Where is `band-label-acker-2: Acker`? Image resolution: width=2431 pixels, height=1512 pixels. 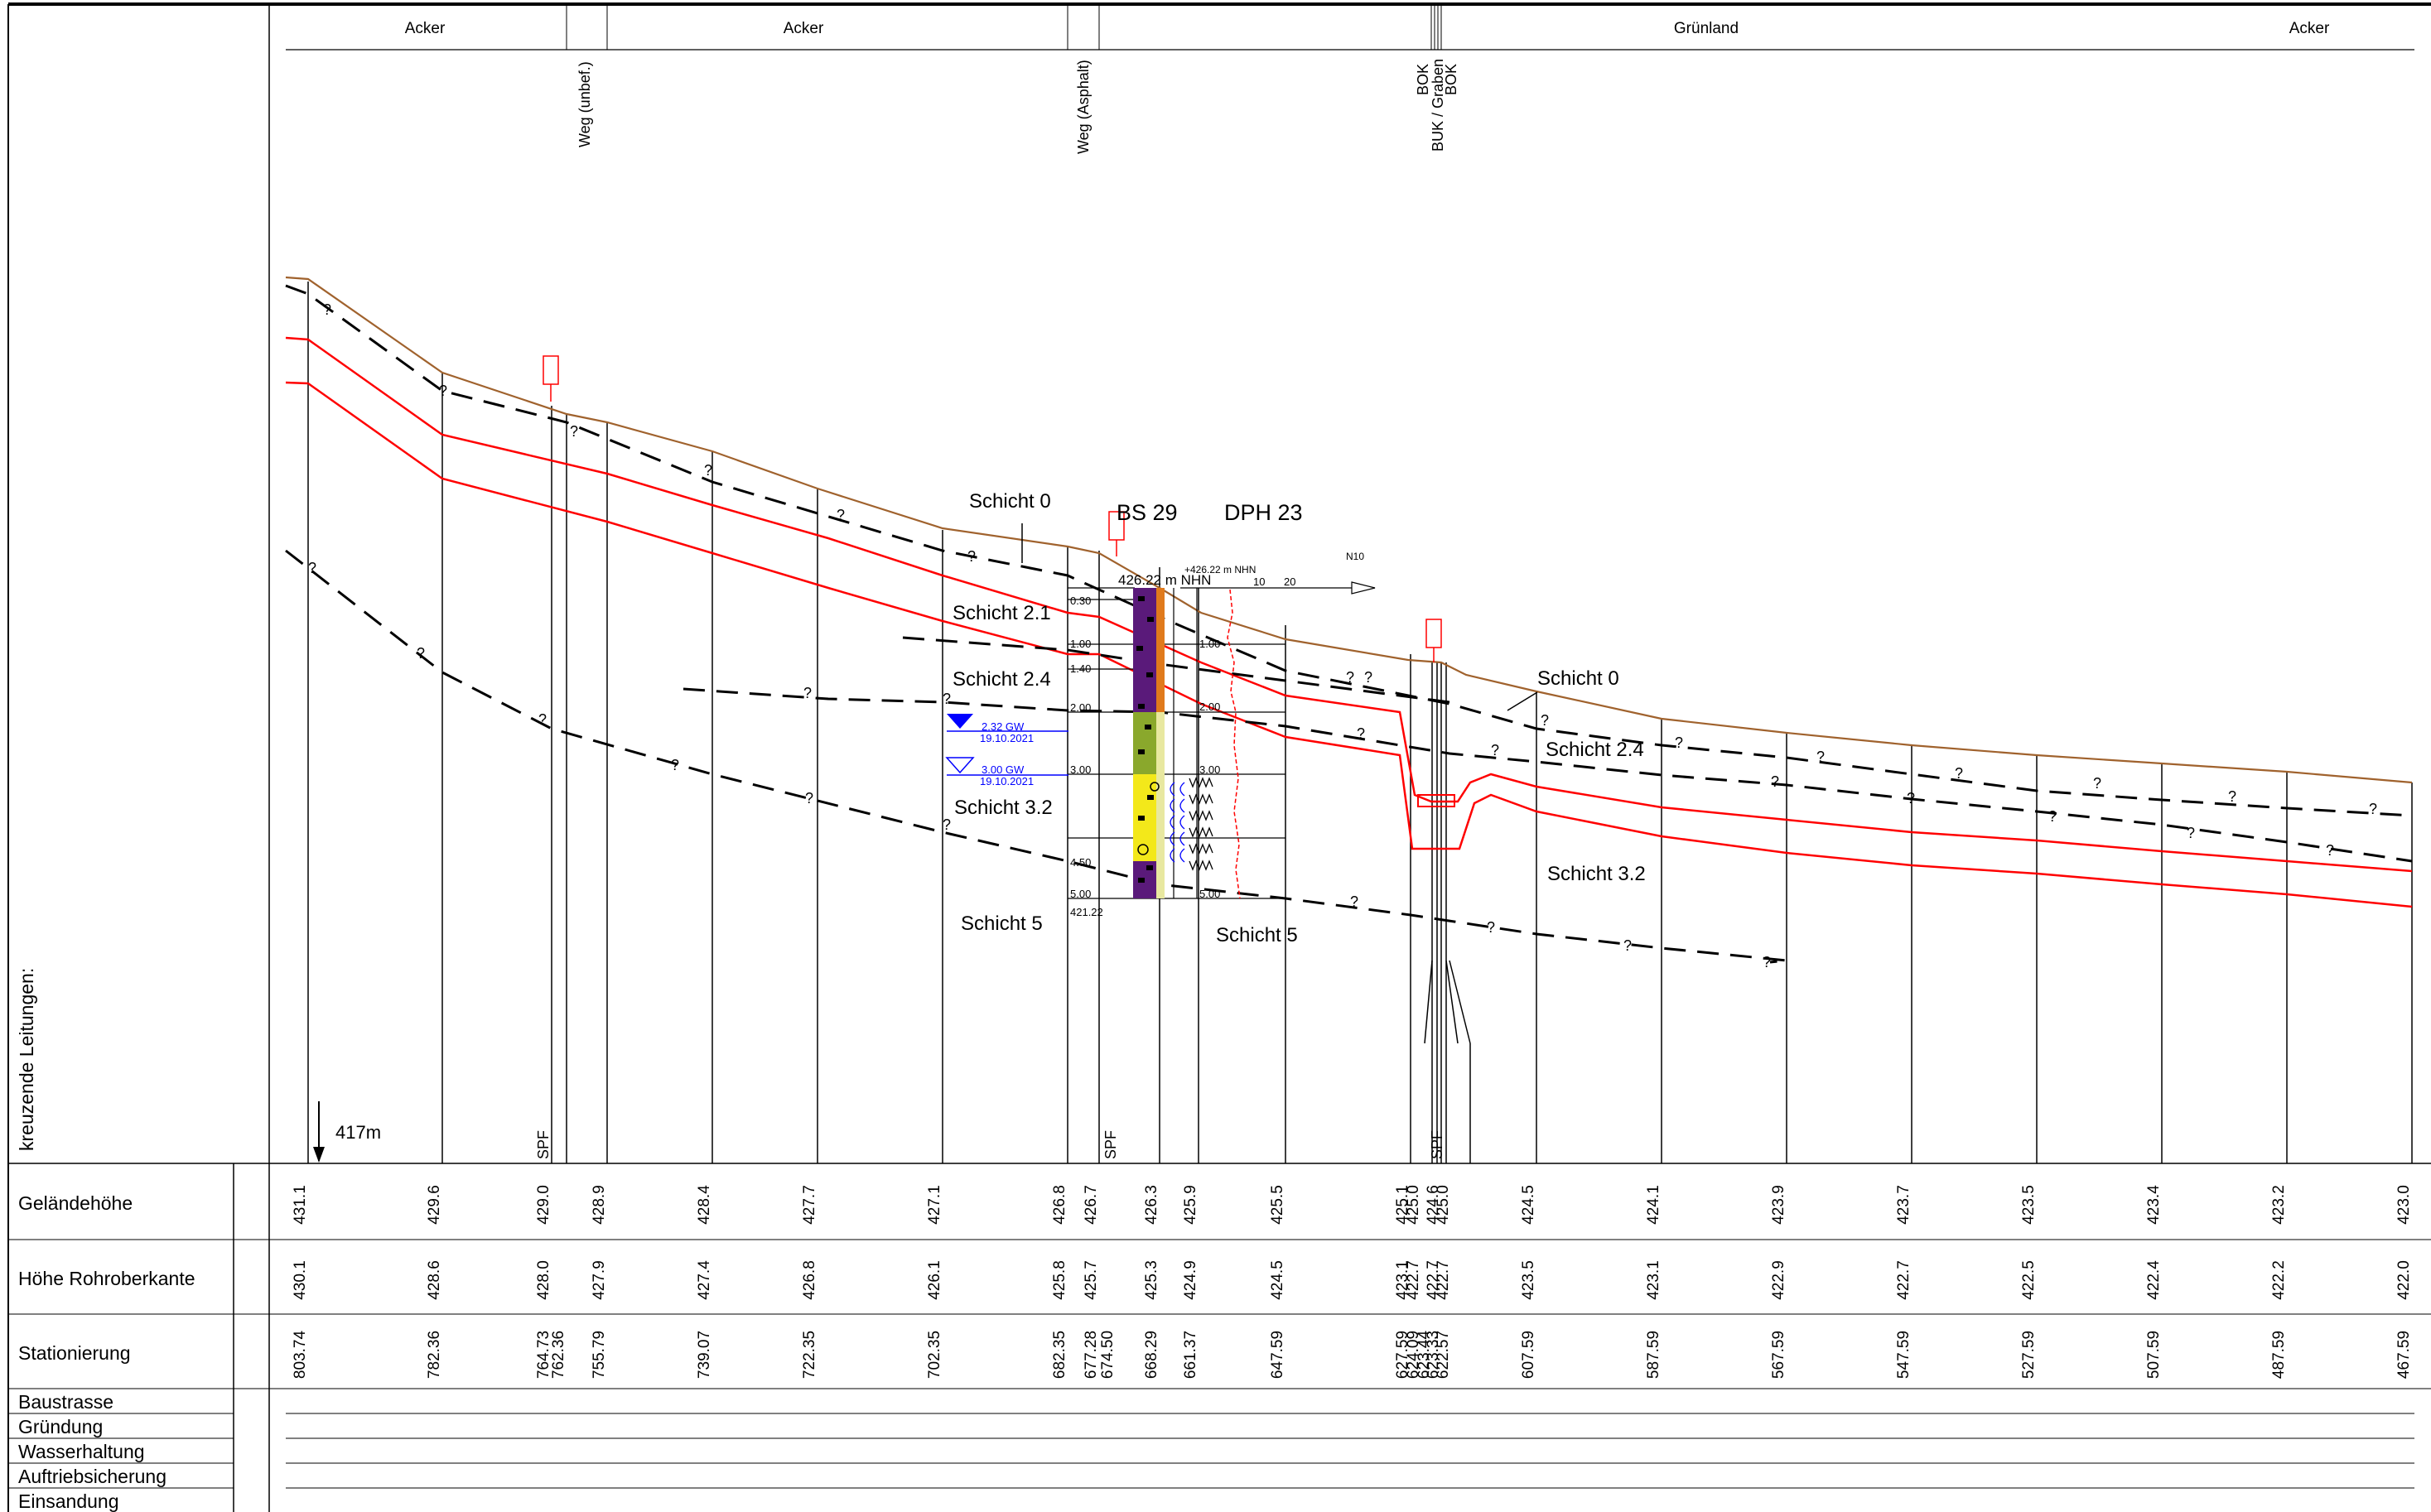 band-label-acker-2: Acker is located at coordinates (804, 28).